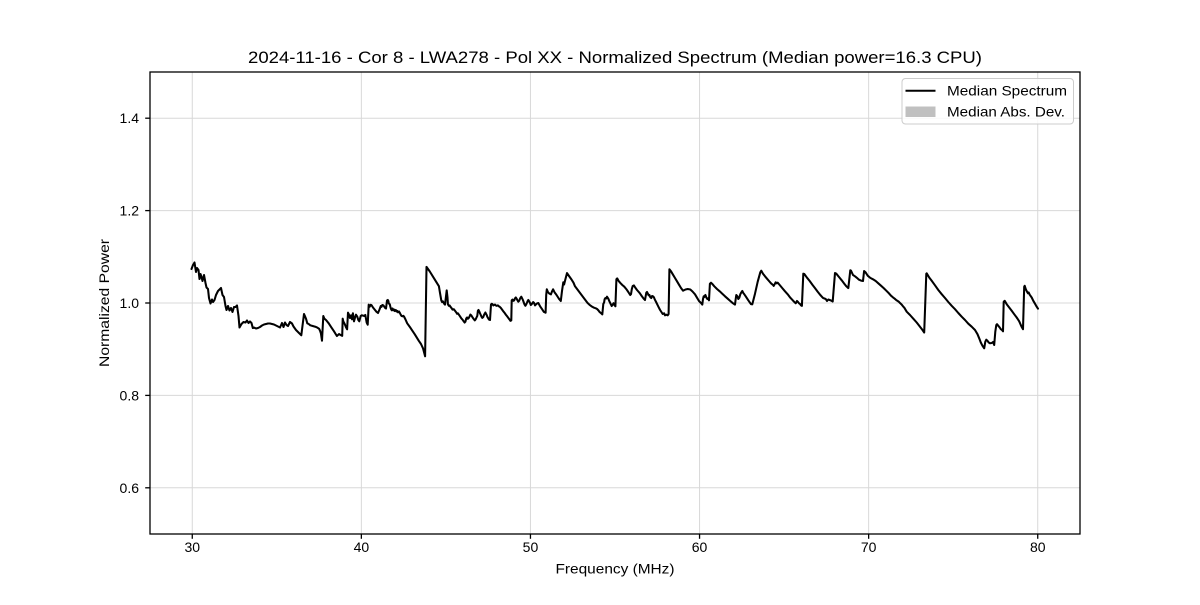  What do you see at coordinates (700, 547) in the screenshot?
I see `svg-text: 60` at bounding box center [700, 547].